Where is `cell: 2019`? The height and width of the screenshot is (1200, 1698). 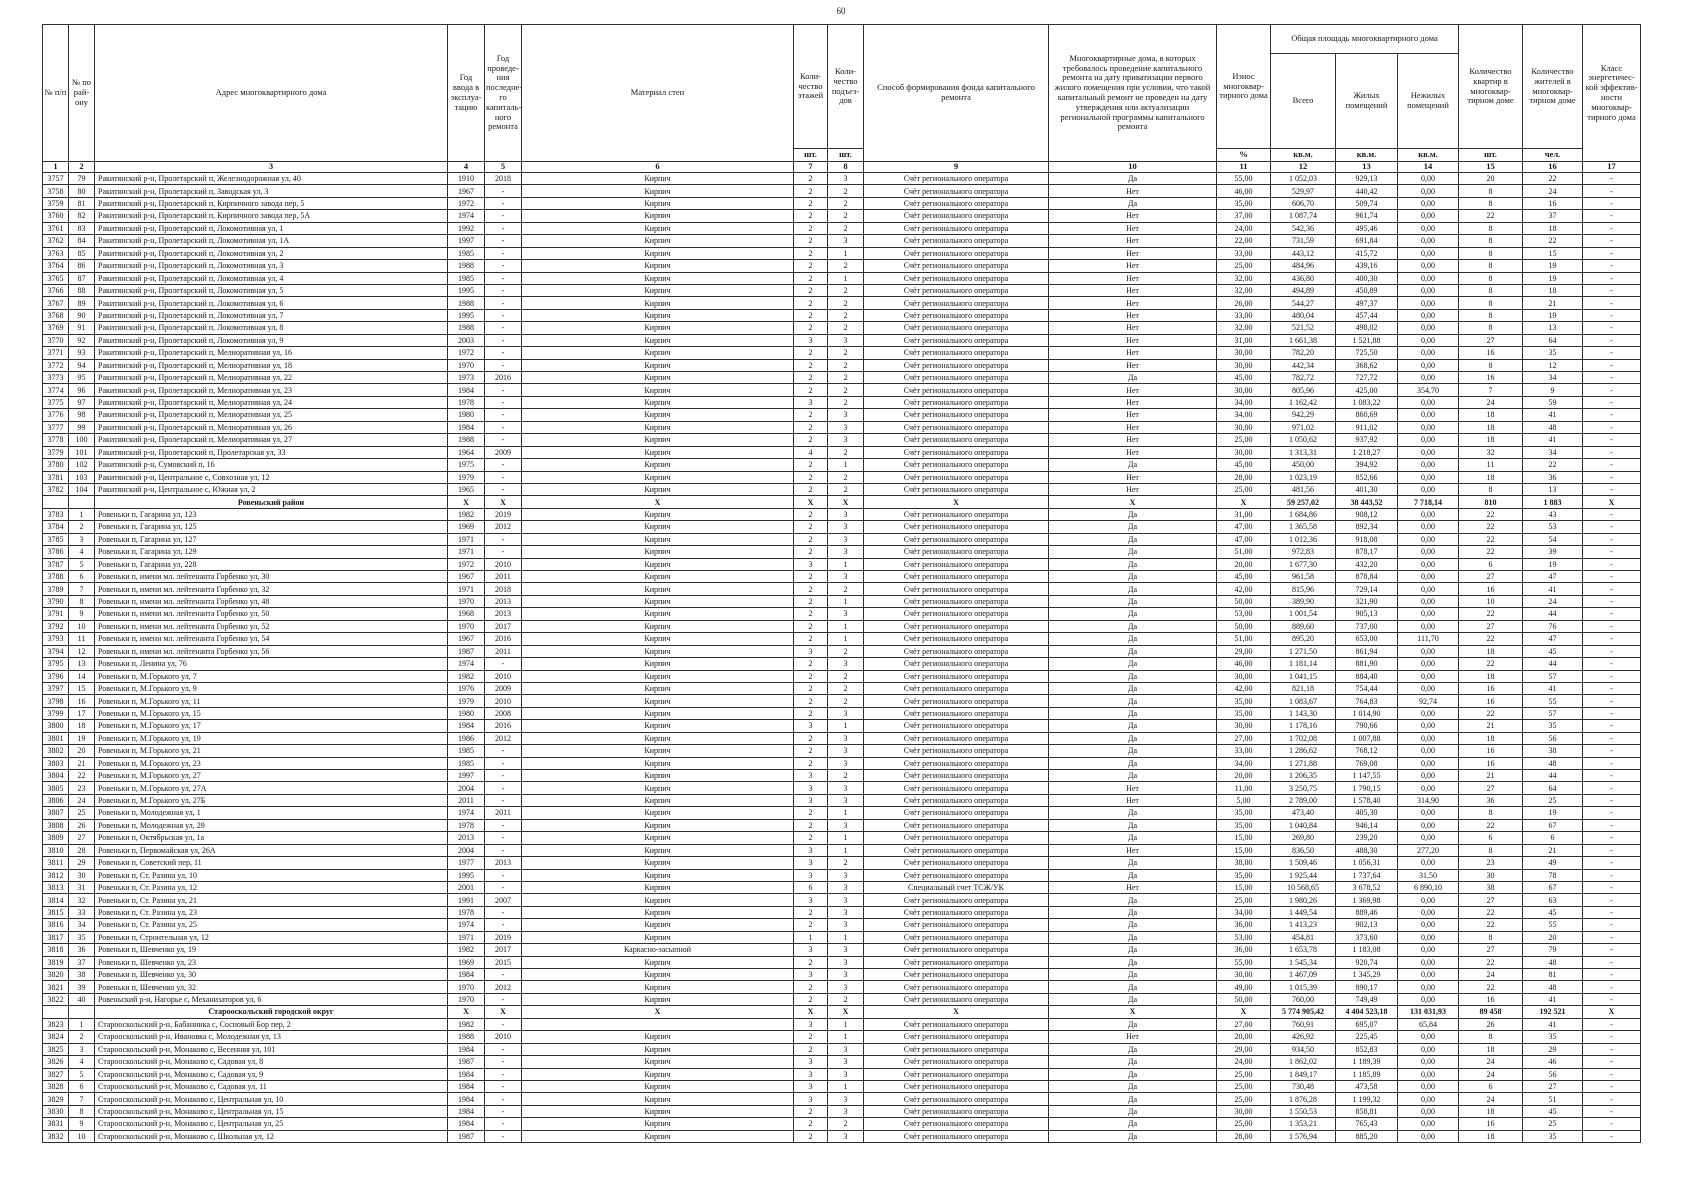 cell: 2019 is located at coordinates (503, 514).